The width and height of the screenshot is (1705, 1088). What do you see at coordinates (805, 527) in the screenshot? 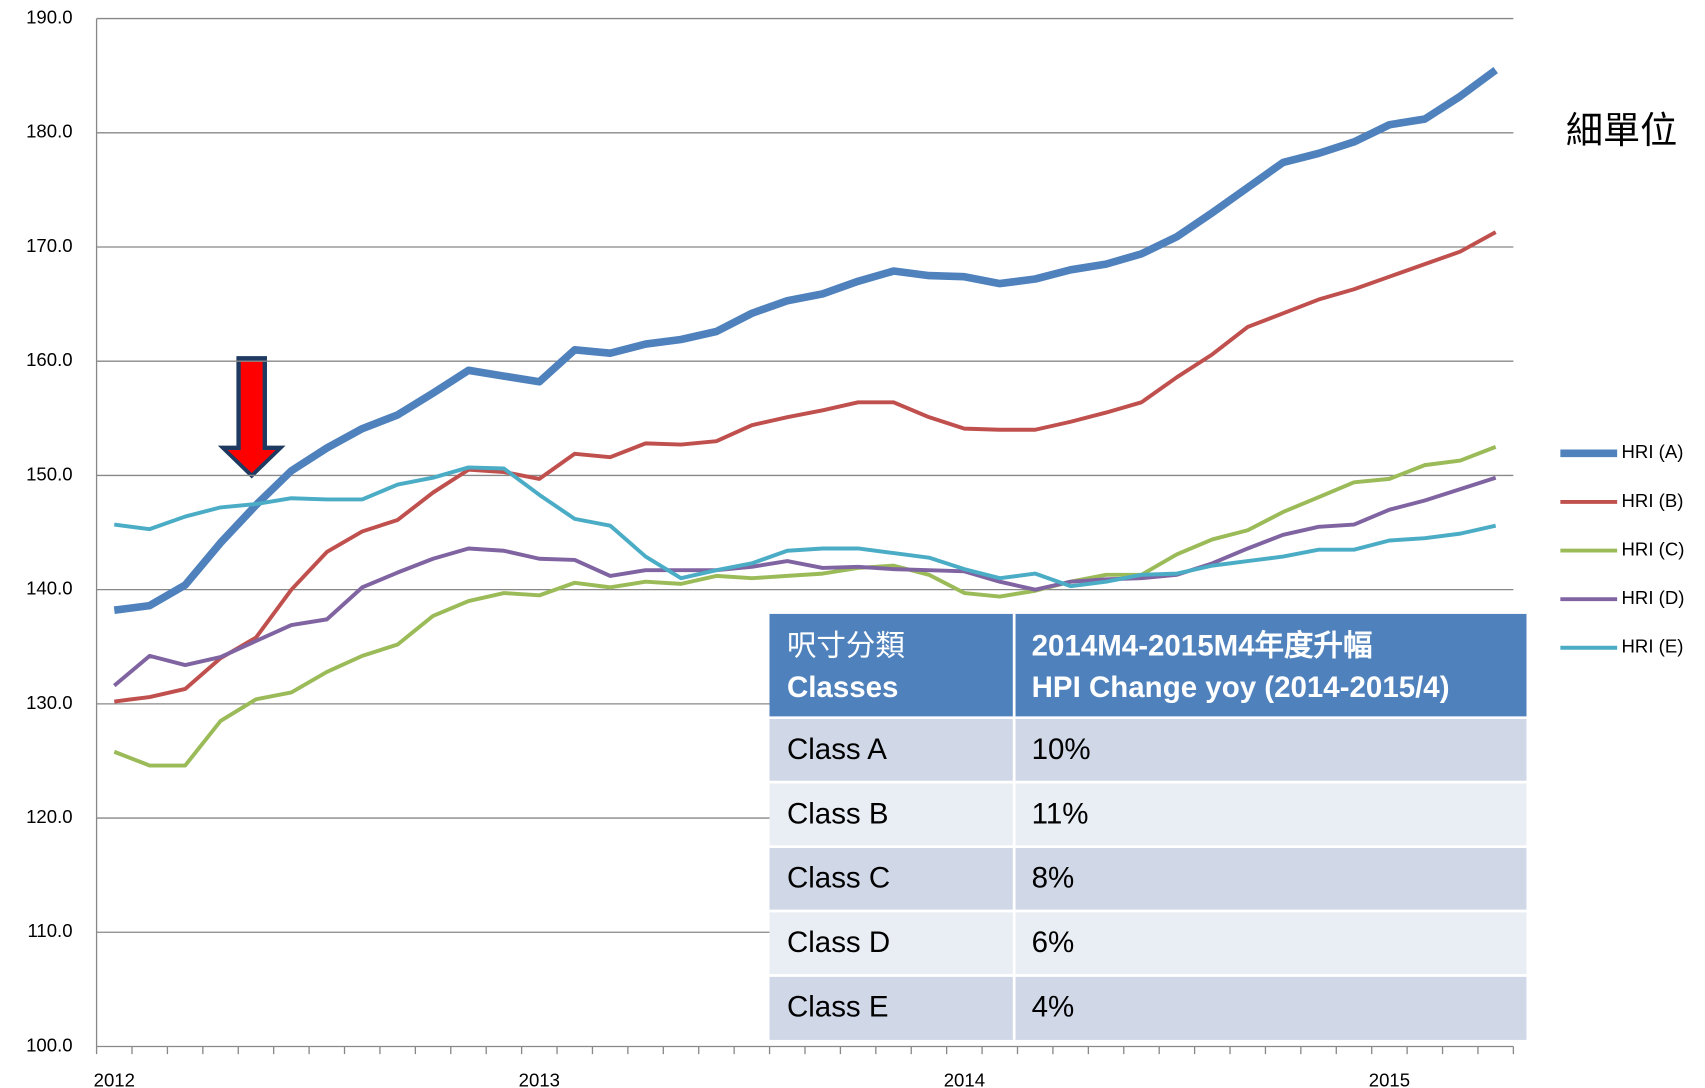
I see `line-series` at bounding box center [805, 527].